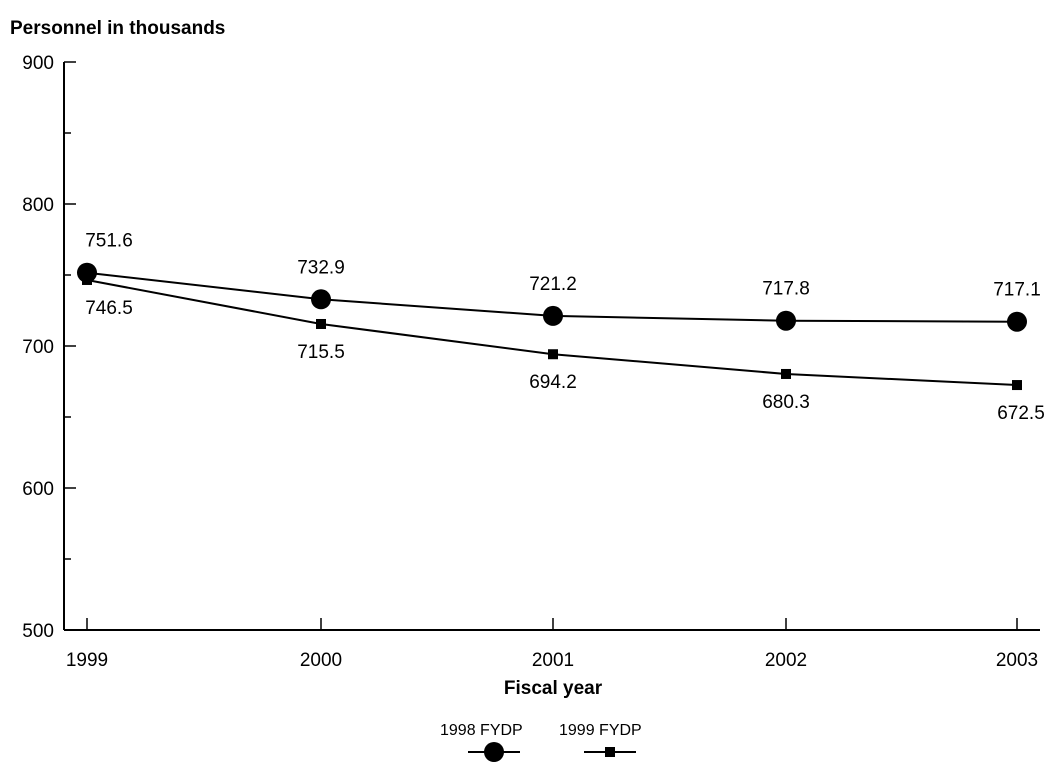 Image resolution: width=1051 pixels, height=767 pixels. I want to click on legend-marker-1999-fydp, so click(610, 752).